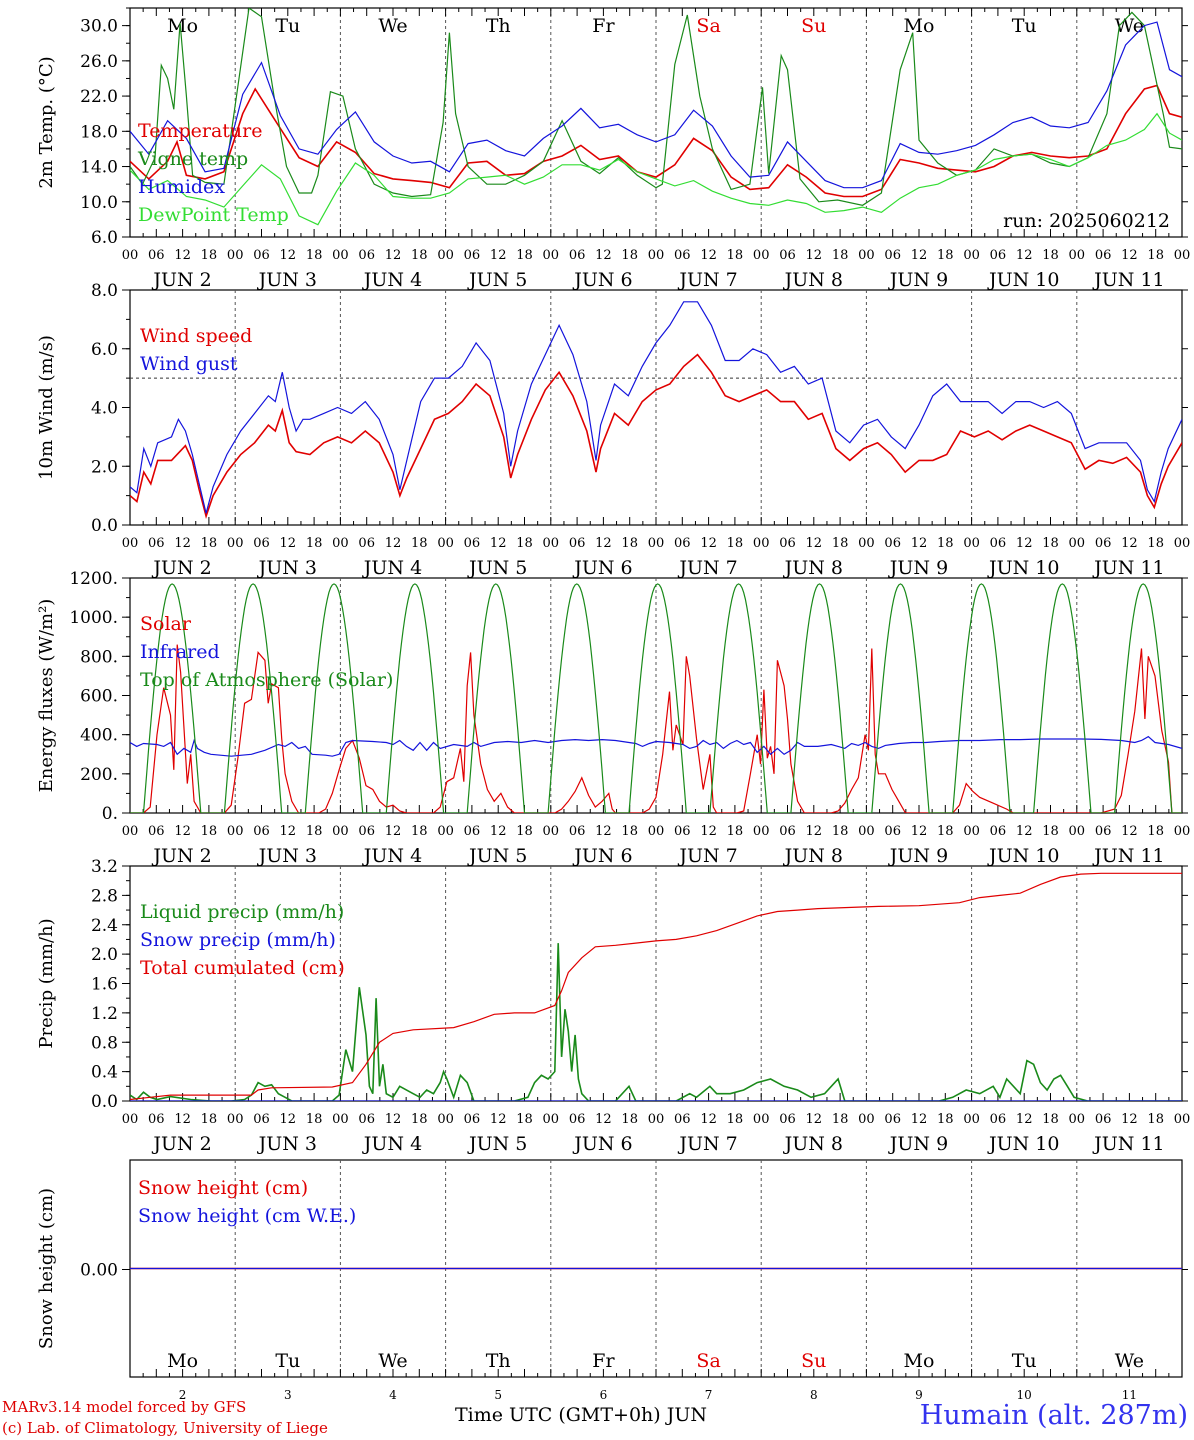 This screenshot has width=1194, height=1440. I want to click on series-line-humidex, so click(656, 105).